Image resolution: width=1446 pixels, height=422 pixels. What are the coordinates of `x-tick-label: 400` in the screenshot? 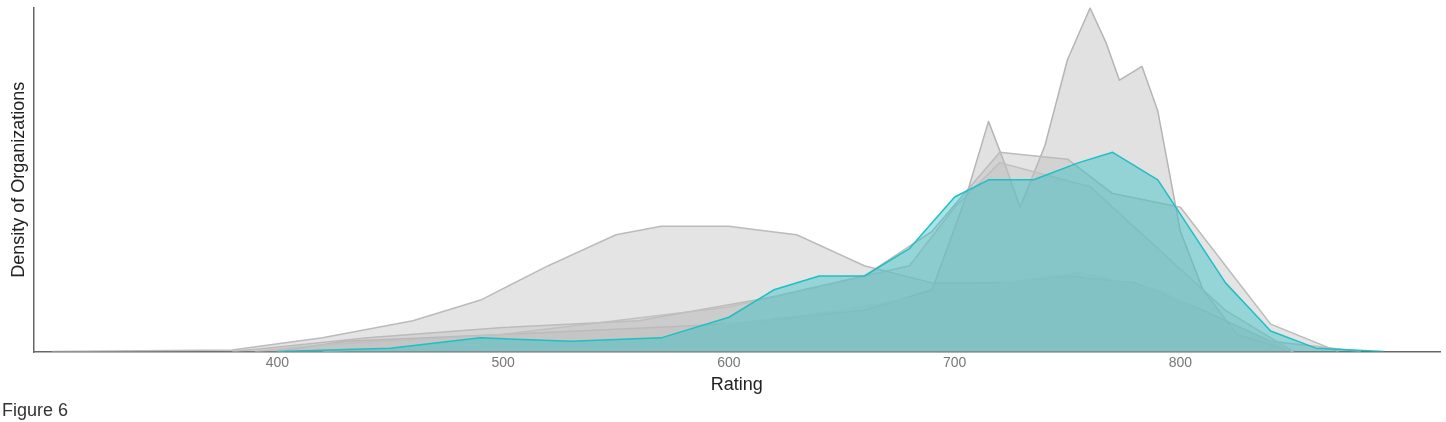 It's located at (277, 361).